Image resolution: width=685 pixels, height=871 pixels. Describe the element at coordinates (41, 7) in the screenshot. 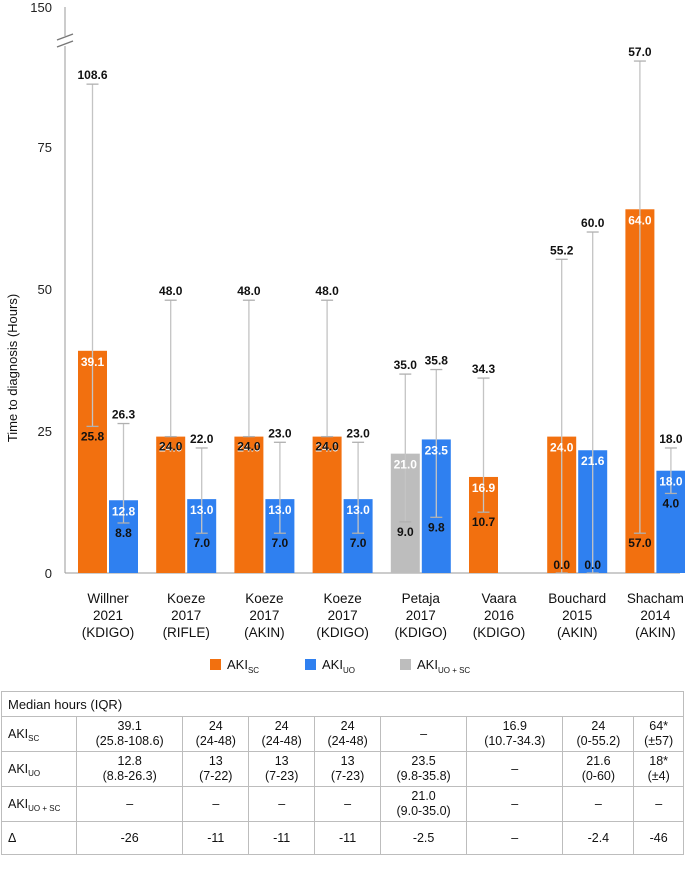

I see `y-tick-label: 150` at that location.